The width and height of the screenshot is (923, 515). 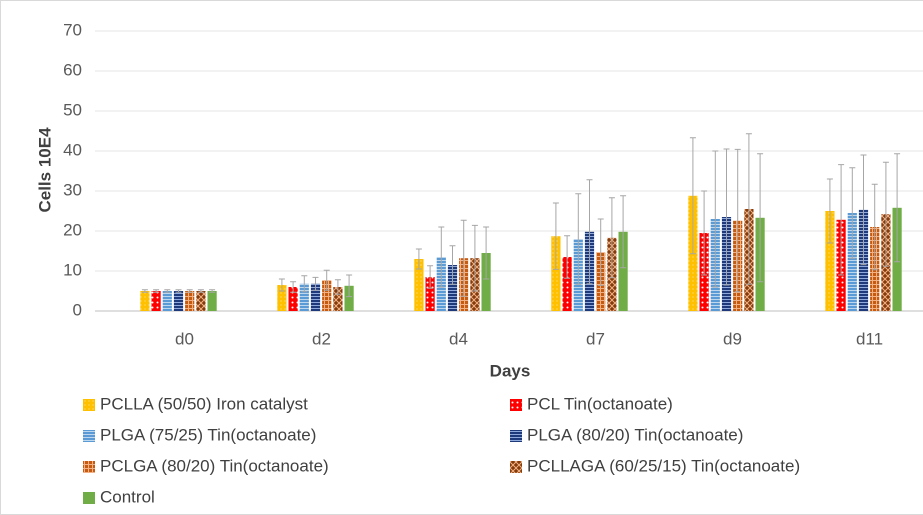 What do you see at coordinates (72, 149) in the screenshot?
I see `y-tick-label: 40` at bounding box center [72, 149].